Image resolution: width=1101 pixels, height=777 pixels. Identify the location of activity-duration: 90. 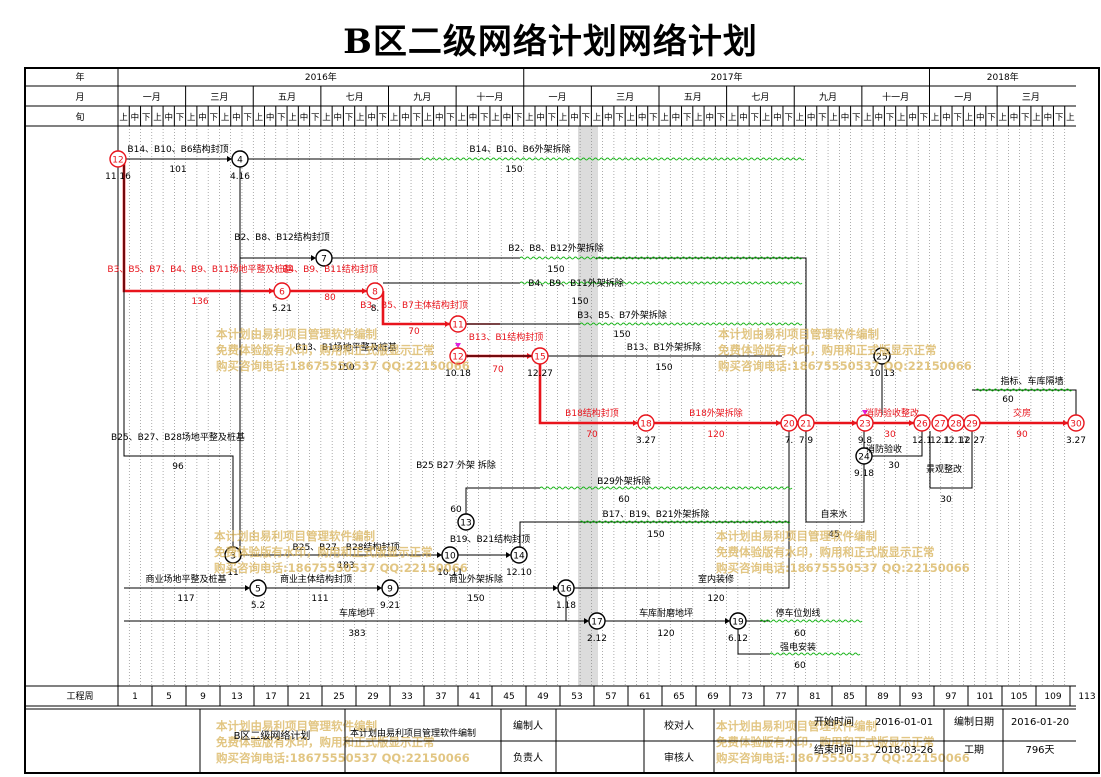
(1022, 435).